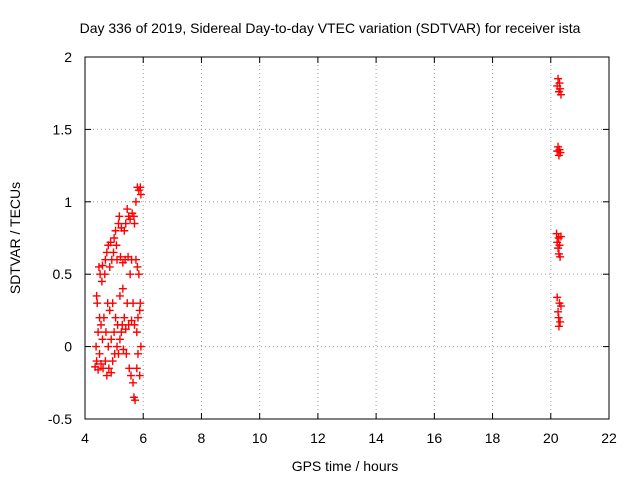 This screenshot has height=480, width=640. I want to click on x-tick-label: 22, so click(609, 438).